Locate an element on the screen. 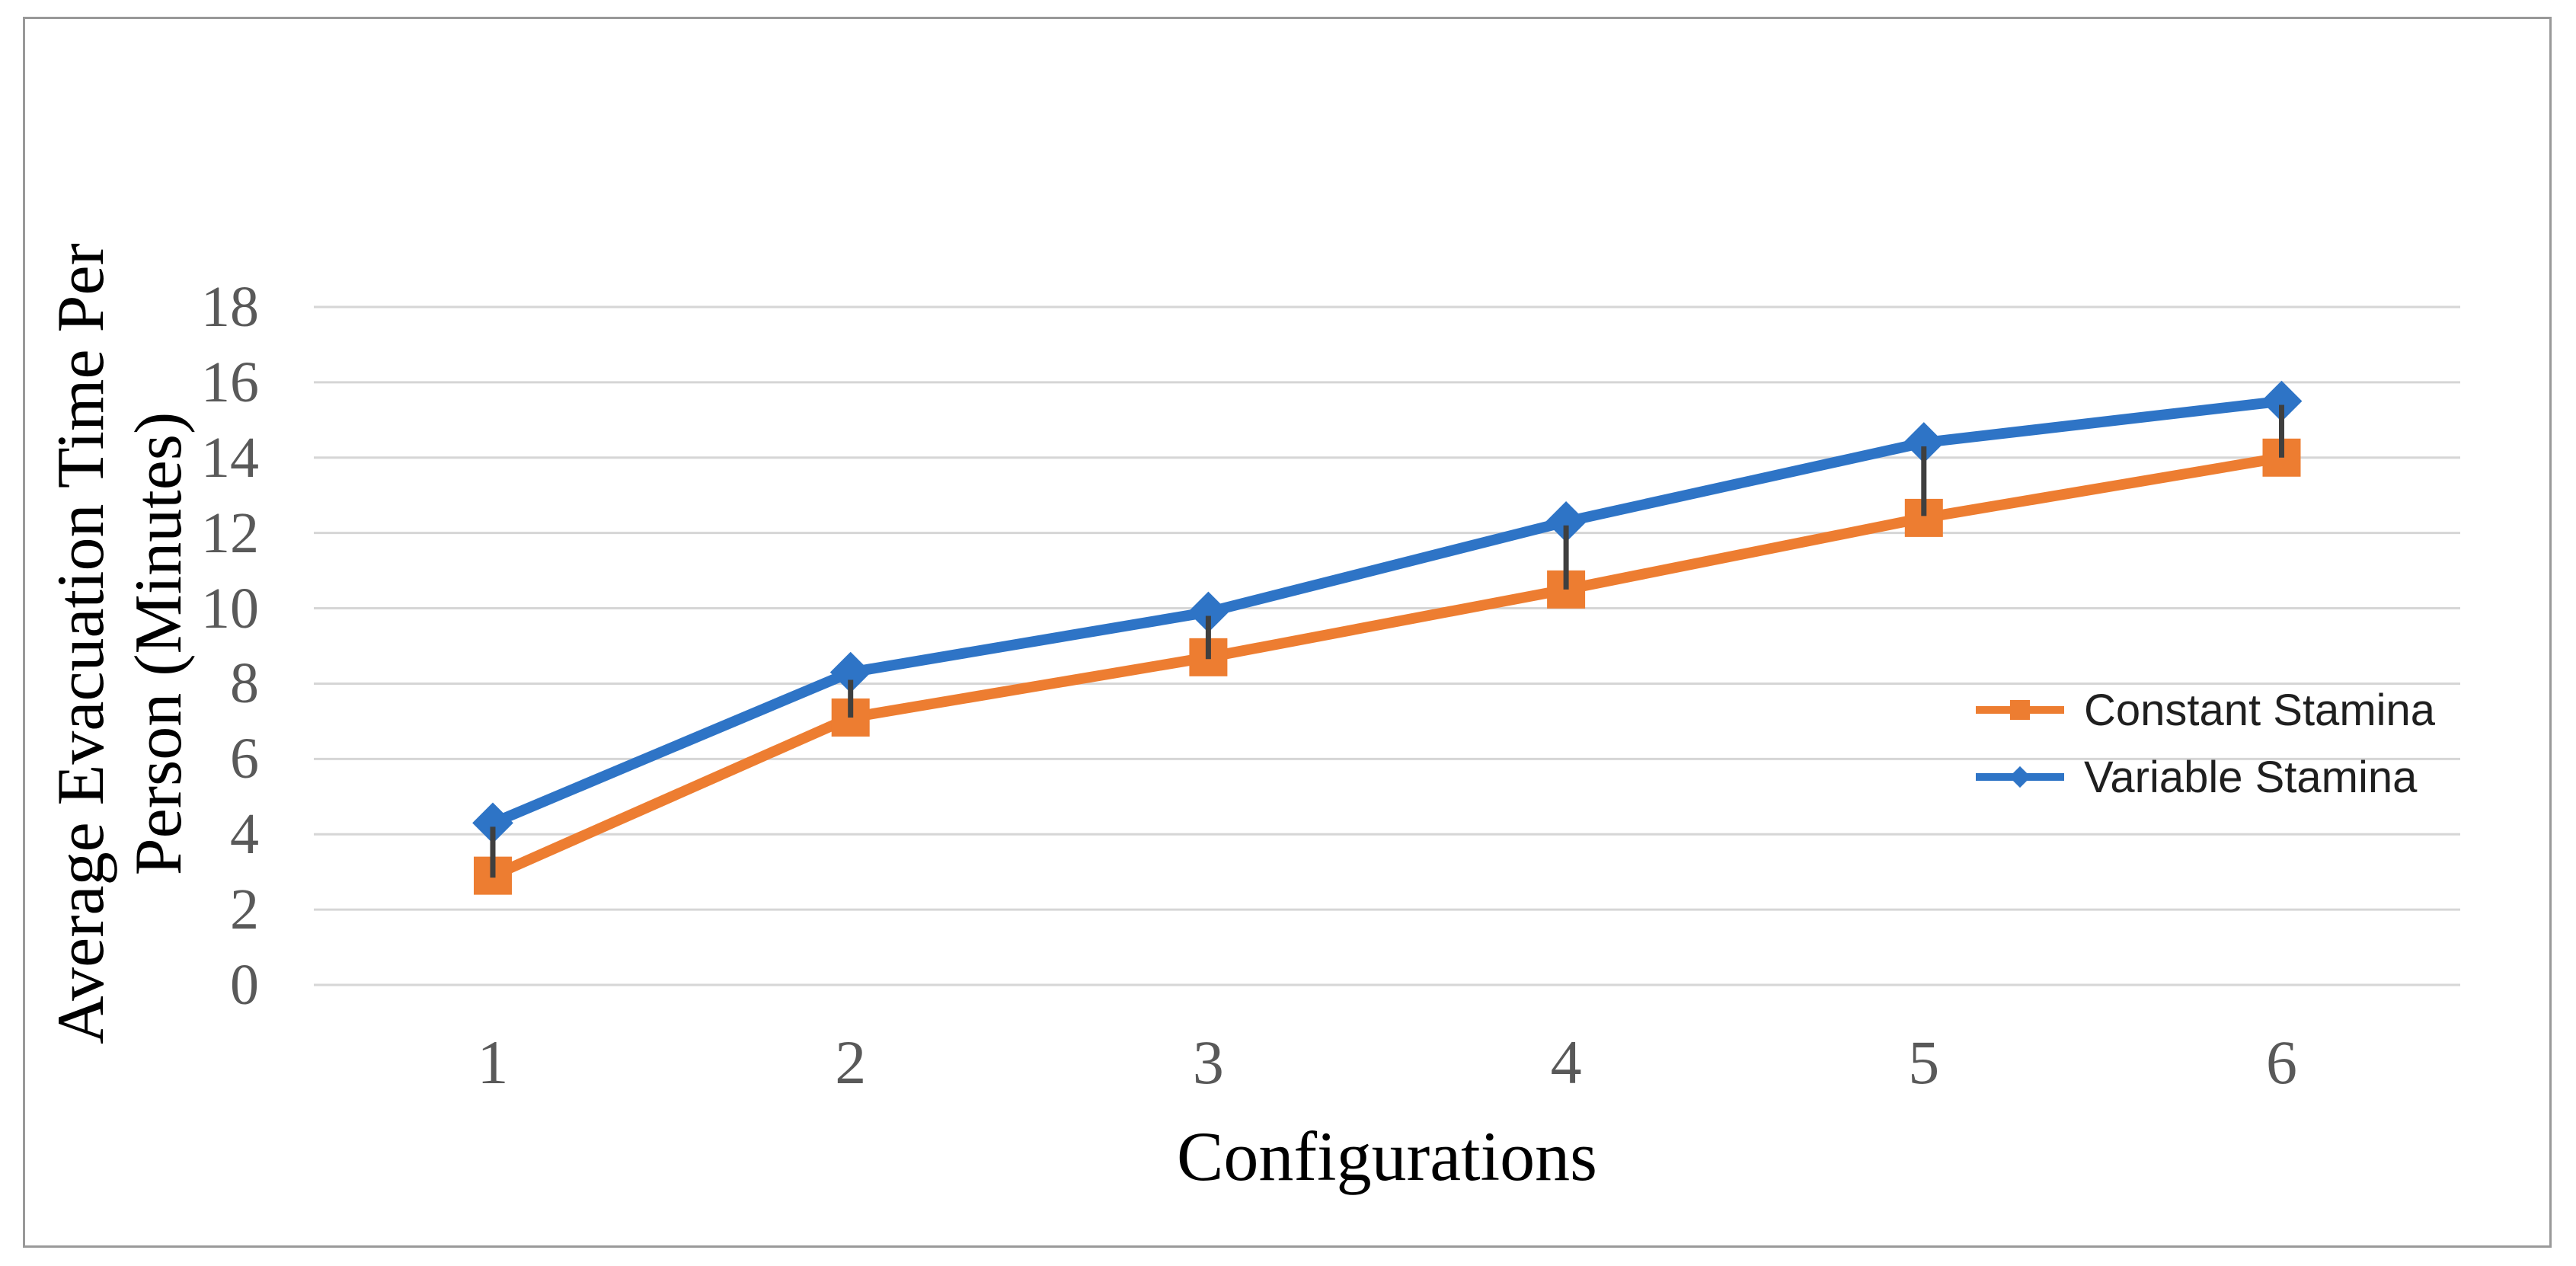 The width and height of the screenshot is (2576, 1266). x-tick-label-4: 4 is located at coordinates (1566, 1062).